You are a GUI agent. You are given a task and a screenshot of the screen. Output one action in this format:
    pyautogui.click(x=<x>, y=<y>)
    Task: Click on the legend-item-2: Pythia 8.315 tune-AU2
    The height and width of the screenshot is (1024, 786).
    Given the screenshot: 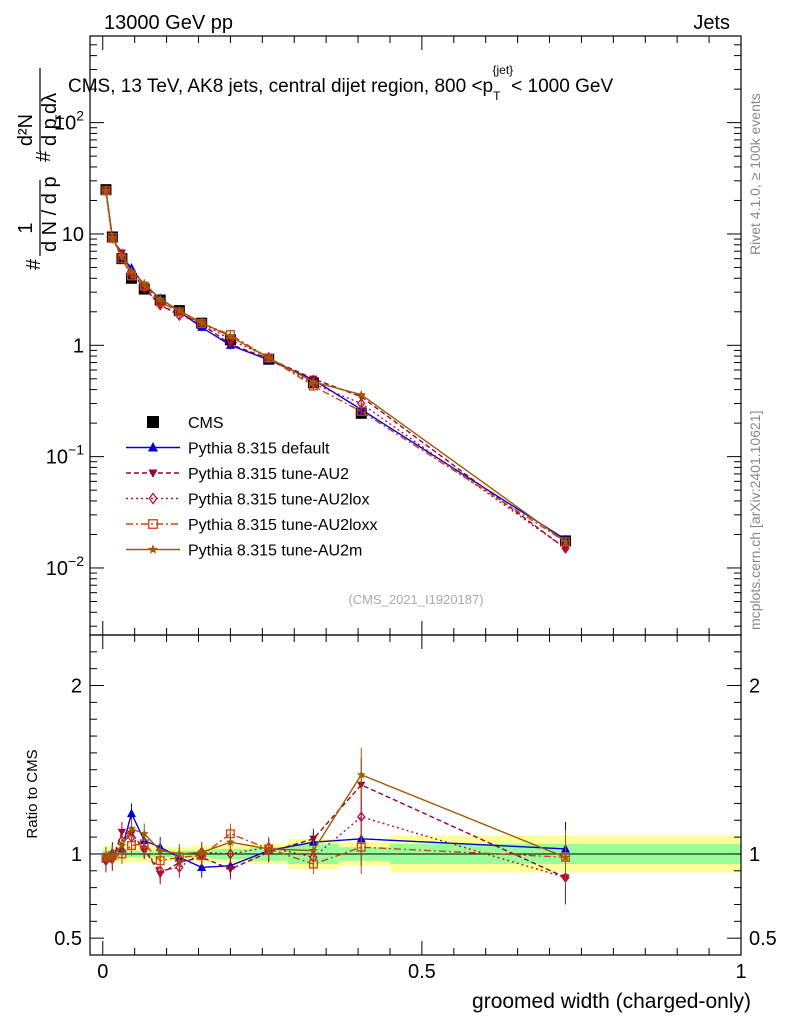 What is the action you would take?
    pyautogui.click(x=237, y=474)
    